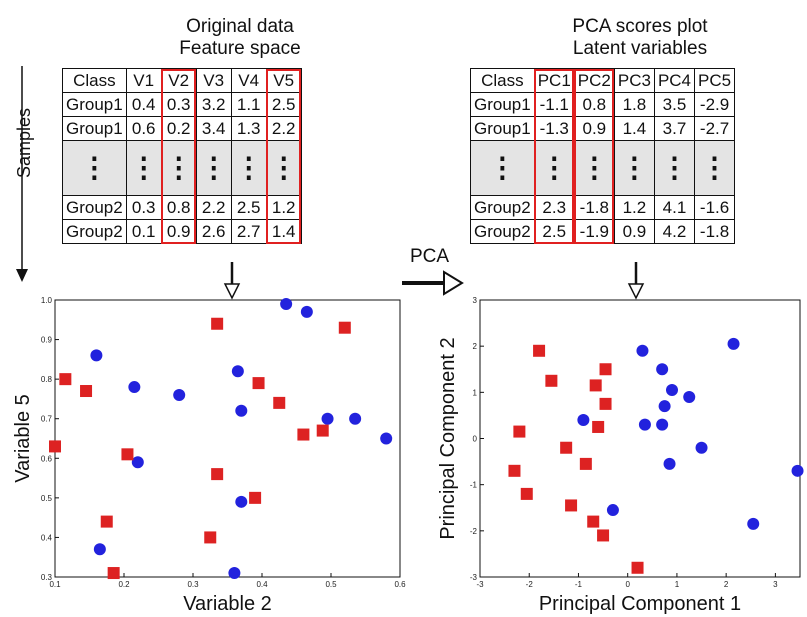  What do you see at coordinates (715, 128) in the screenshot?
I see `table-cell: -2.7` at bounding box center [715, 128].